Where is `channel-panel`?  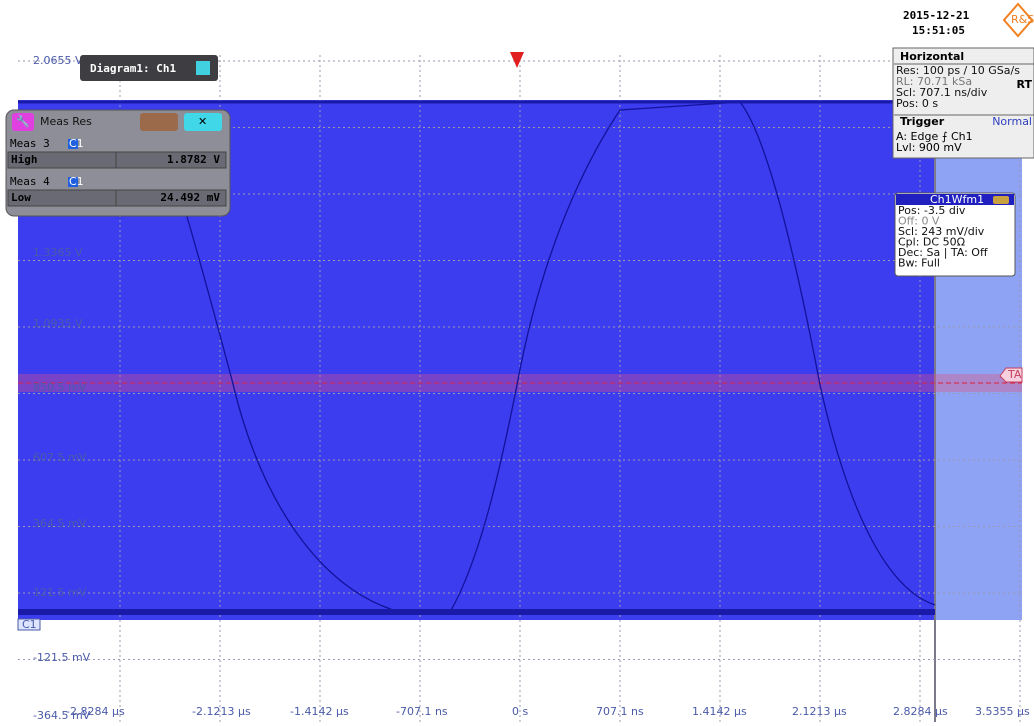
channel-panel is located at coordinates (955, 234).